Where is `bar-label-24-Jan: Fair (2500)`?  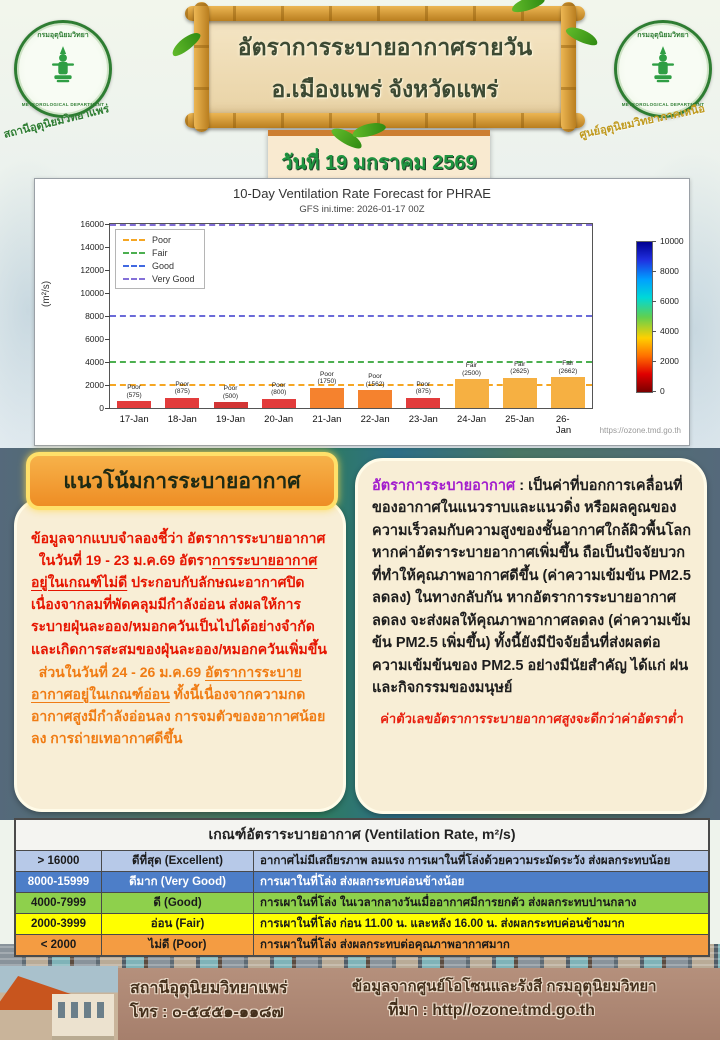
bar-label-24-Jan: Fair (2500) is located at coordinates (471, 369).